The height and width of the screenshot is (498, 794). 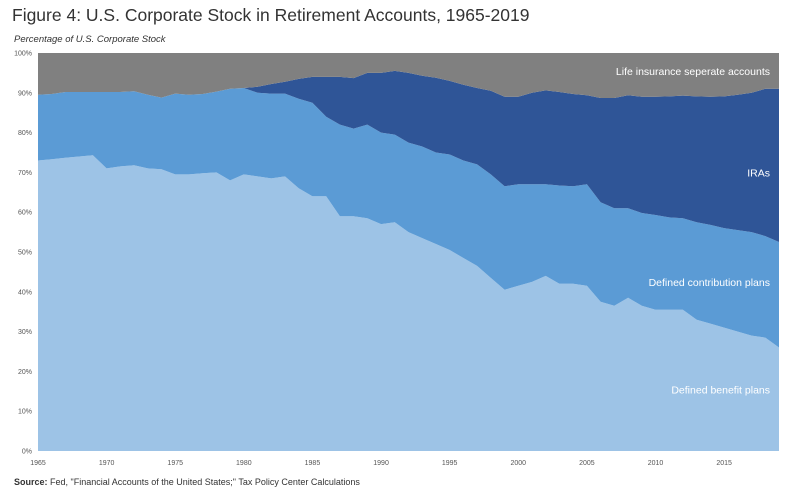 What do you see at coordinates (25, 93) in the screenshot?
I see `y-tick-label: 90%` at bounding box center [25, 93].